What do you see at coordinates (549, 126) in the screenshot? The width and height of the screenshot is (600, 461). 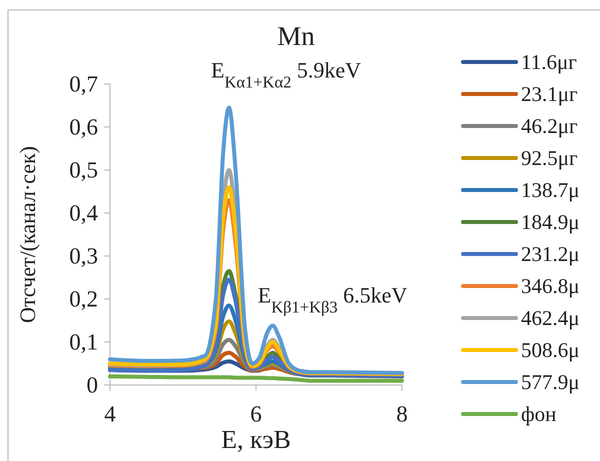 I see `legend-label: 46.2μг` at bounding box center [549, 126].